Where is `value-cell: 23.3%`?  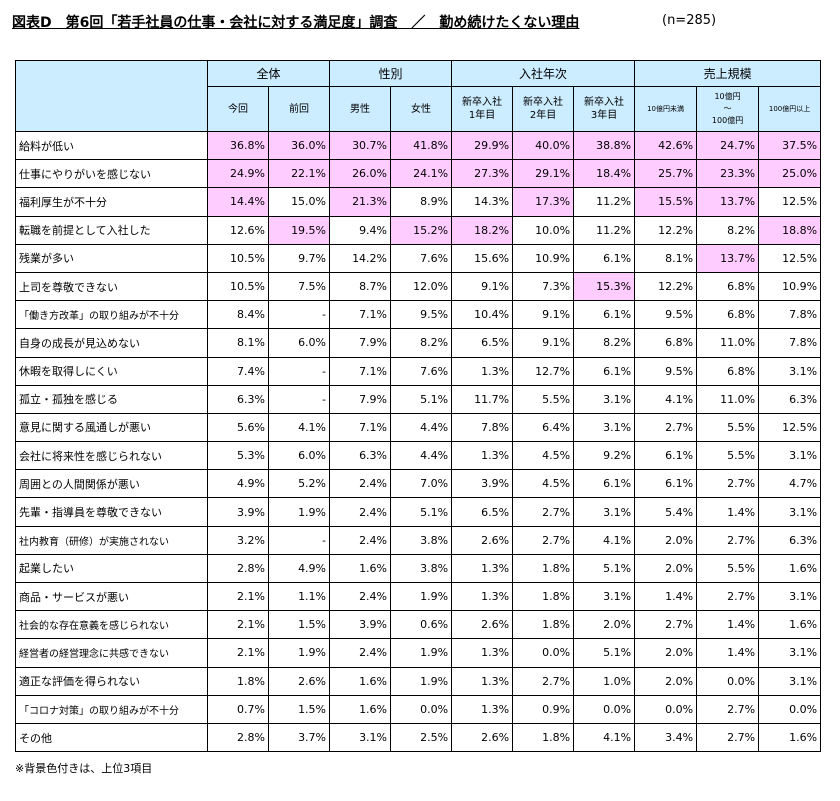
value-cell: 23.3% is located at coordinates (728, 174).